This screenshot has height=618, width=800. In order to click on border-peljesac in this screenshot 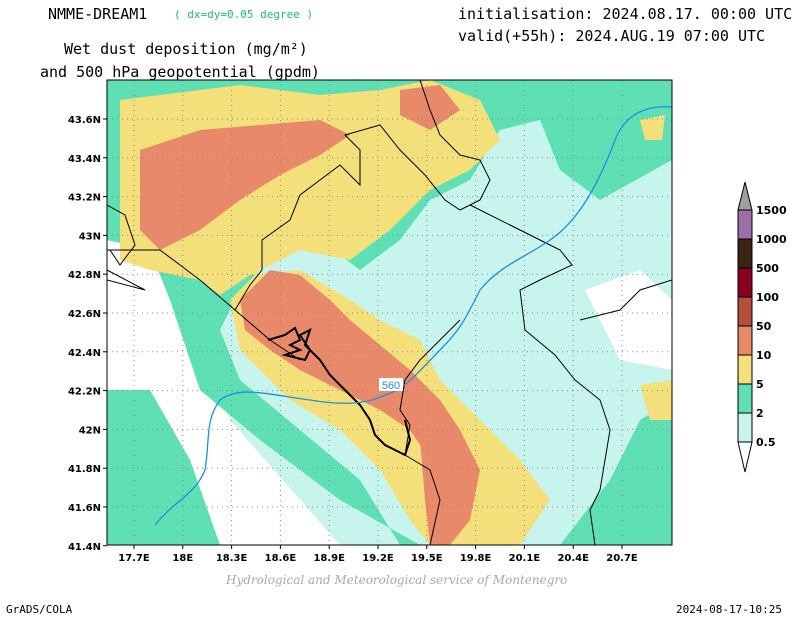, I will do `click(126, 280)`.